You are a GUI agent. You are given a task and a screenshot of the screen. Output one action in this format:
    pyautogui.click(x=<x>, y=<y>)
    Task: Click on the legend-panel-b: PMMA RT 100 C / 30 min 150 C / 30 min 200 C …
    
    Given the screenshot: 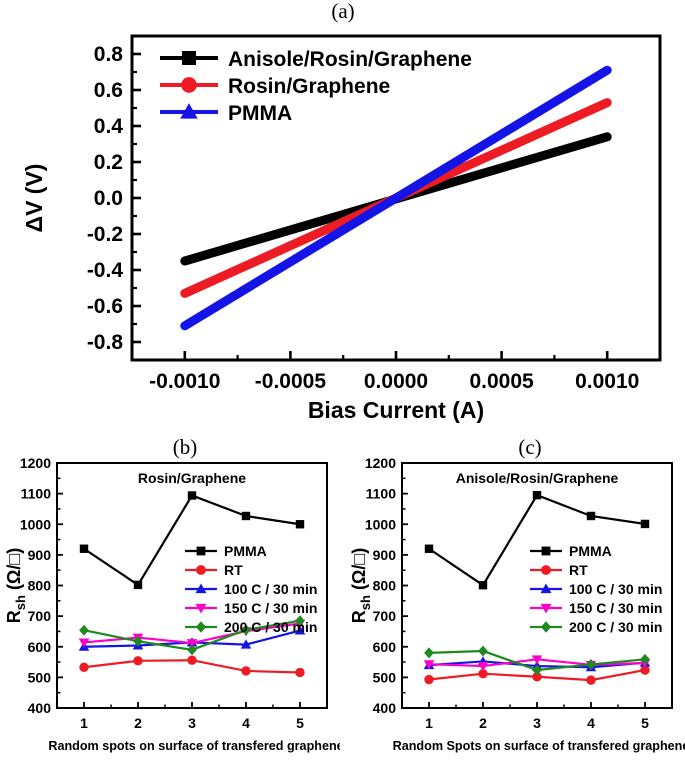 What is the action you would take?
    pyautogui.click(x=251, y=589)
    